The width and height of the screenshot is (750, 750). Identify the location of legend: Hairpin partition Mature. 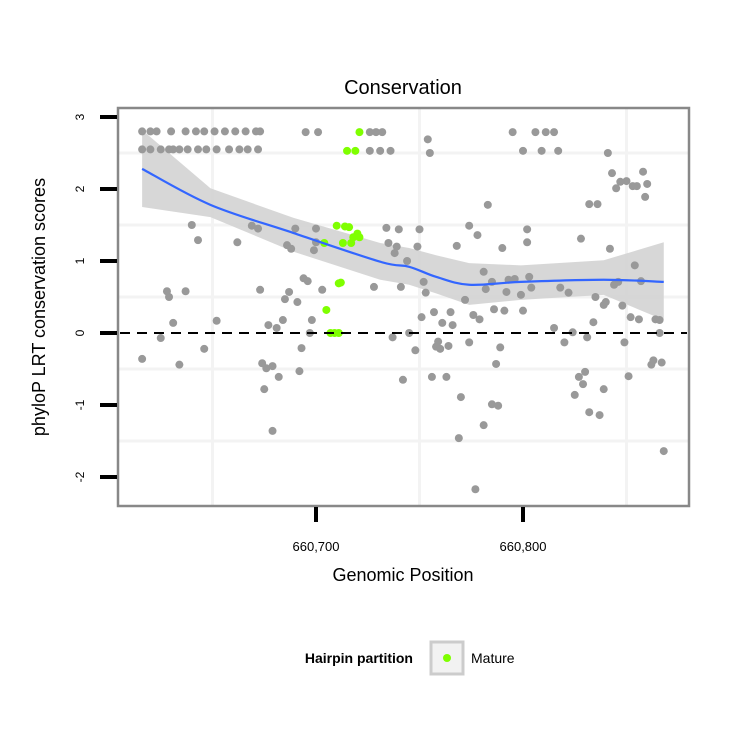
(410, 658).